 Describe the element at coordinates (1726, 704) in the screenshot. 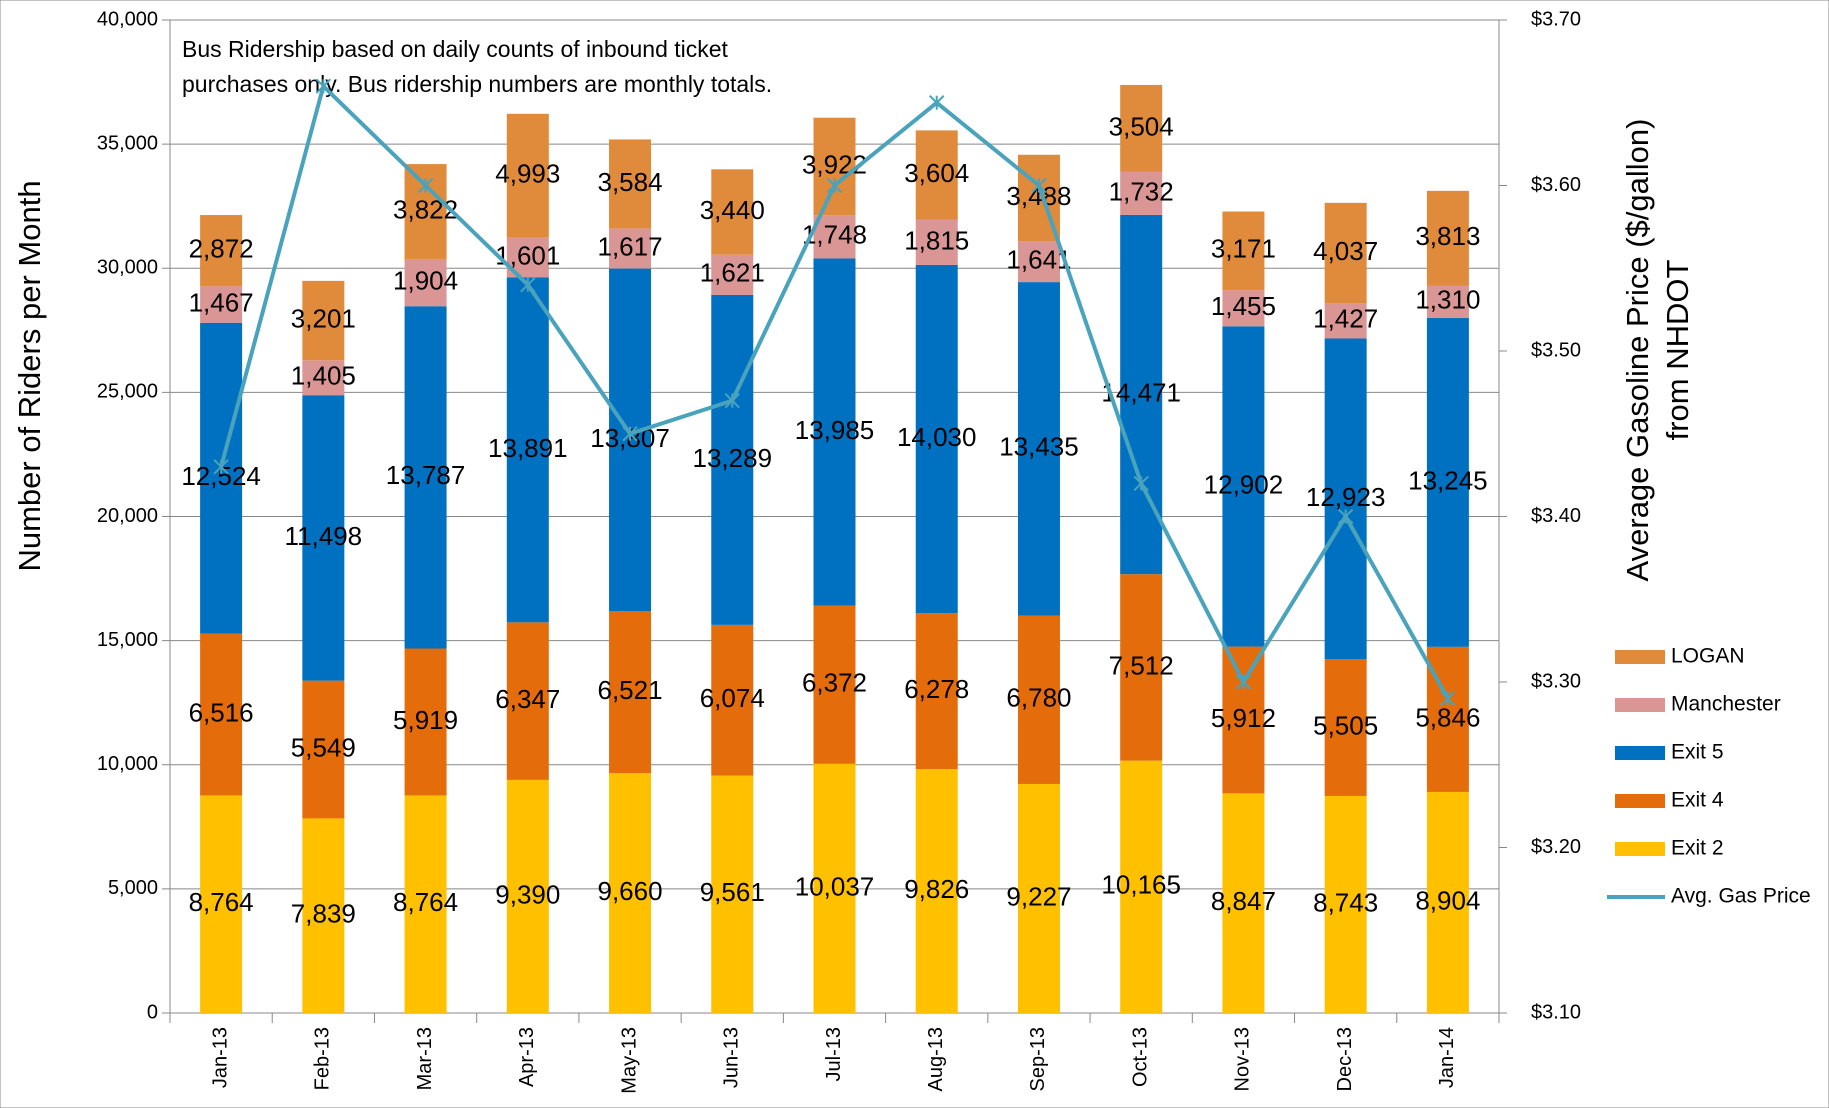

I see `legend-label: Manchester` at that location.